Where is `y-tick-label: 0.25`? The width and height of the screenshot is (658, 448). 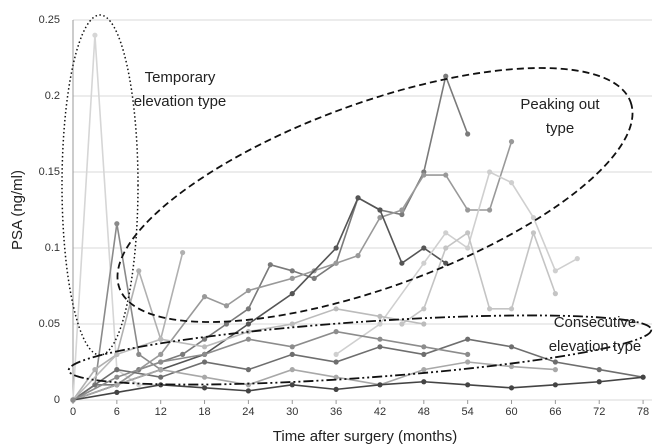
y-tick-label: 0.25 is located at coordinates (49, 20).